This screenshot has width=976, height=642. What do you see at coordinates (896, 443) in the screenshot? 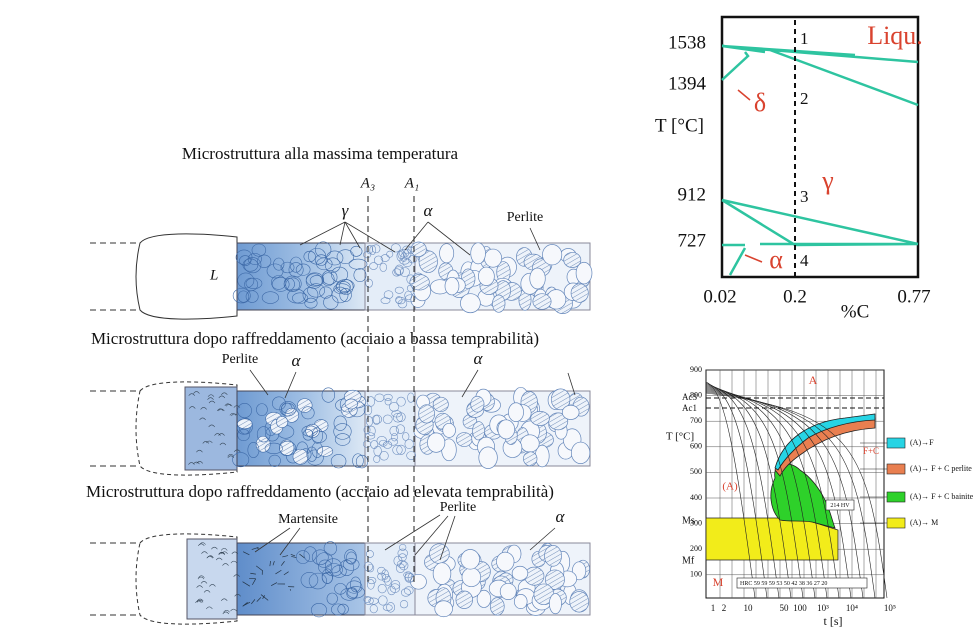
I see `legend-swatch` at bounding box center [896, 443].